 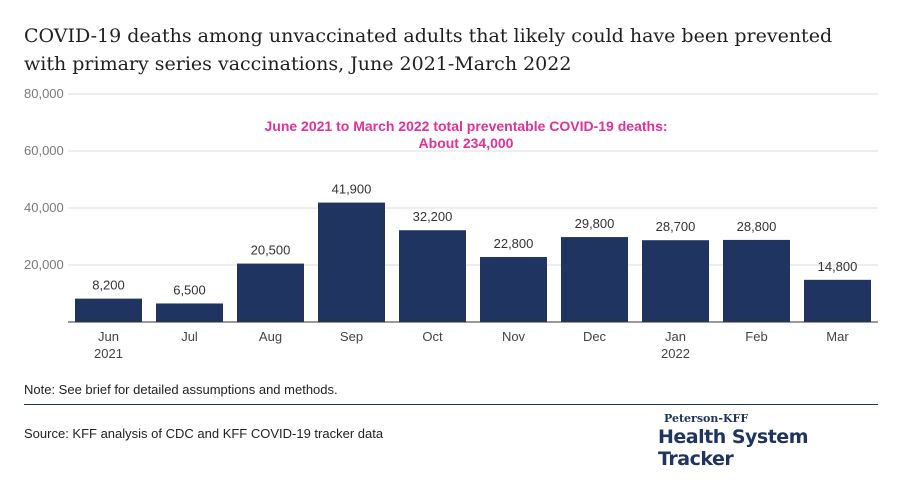 What do you see at coordinates (733, 448) in the screenshot?
I see `brand-main-text: Health System Tracker` at bounding box center [733, 448].